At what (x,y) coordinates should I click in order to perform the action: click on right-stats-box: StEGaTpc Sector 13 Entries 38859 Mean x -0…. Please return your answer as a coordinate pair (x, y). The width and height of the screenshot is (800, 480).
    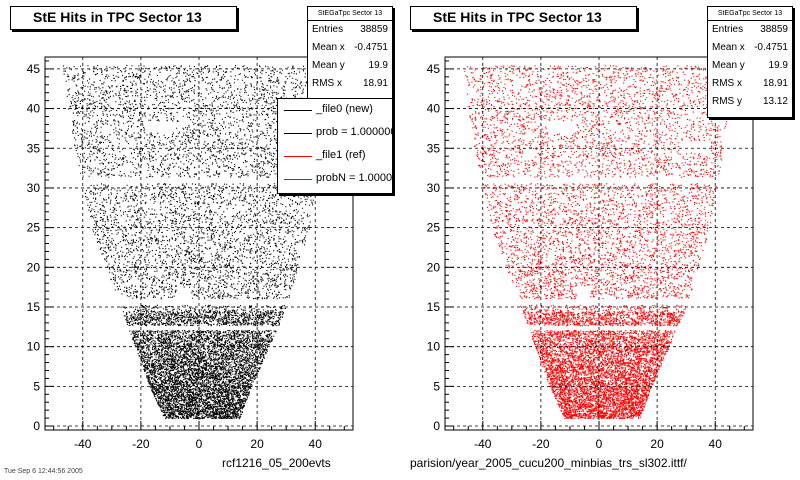
    Looking at the image, I should click on (750, 62).